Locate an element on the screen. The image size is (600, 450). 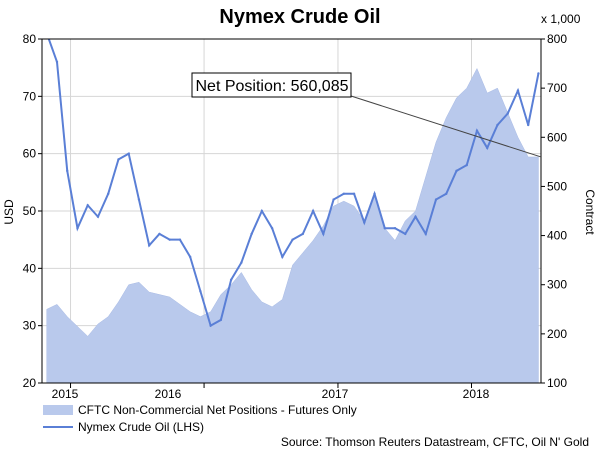
legend-label-crude-oil: Nymex Crude Oil (LHS) is located at coordinates (141, 427).